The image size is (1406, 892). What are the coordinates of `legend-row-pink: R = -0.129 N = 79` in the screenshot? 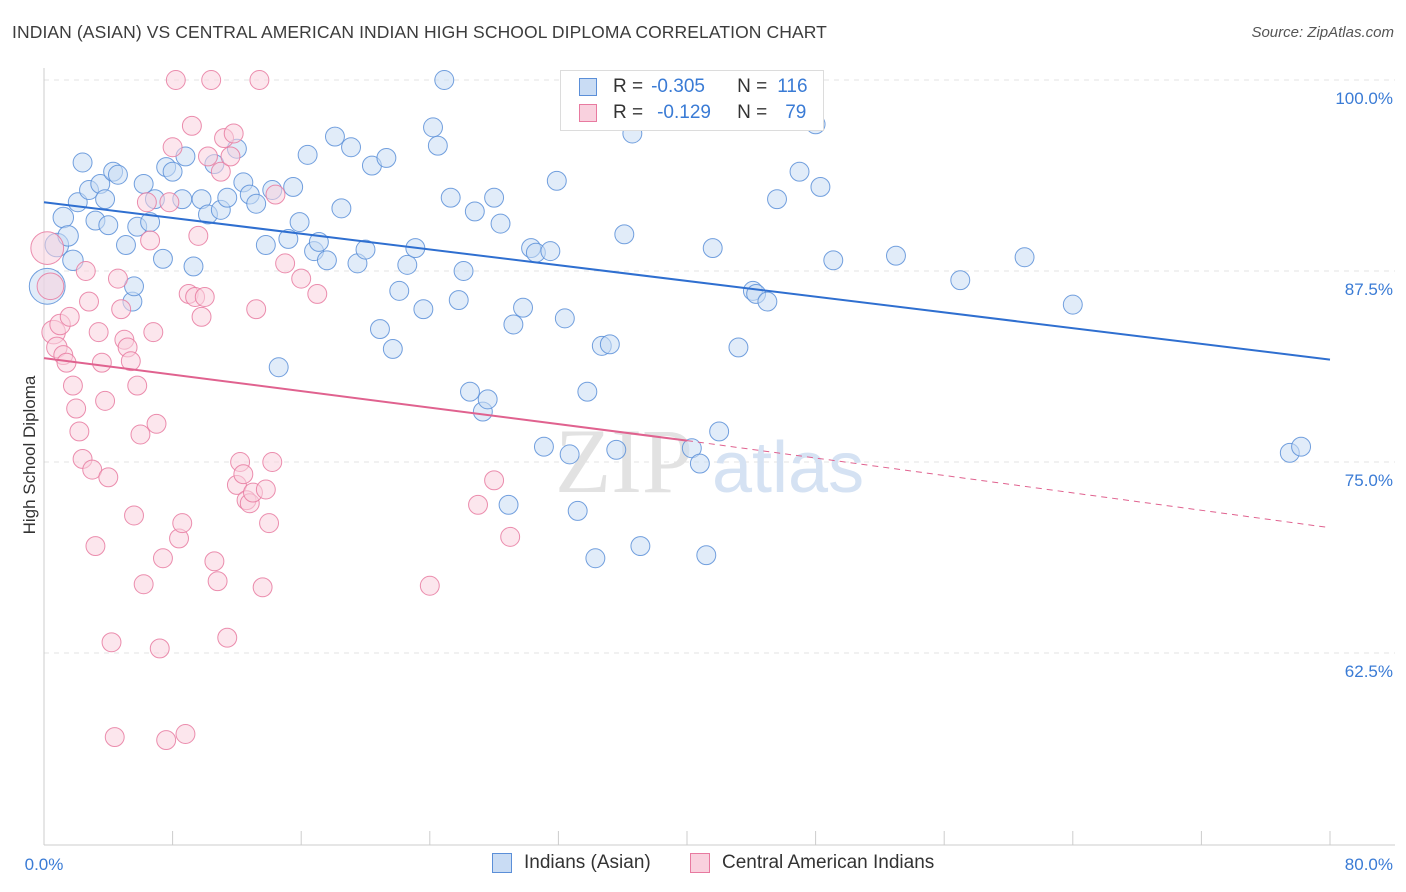 It's located at (692, 113).